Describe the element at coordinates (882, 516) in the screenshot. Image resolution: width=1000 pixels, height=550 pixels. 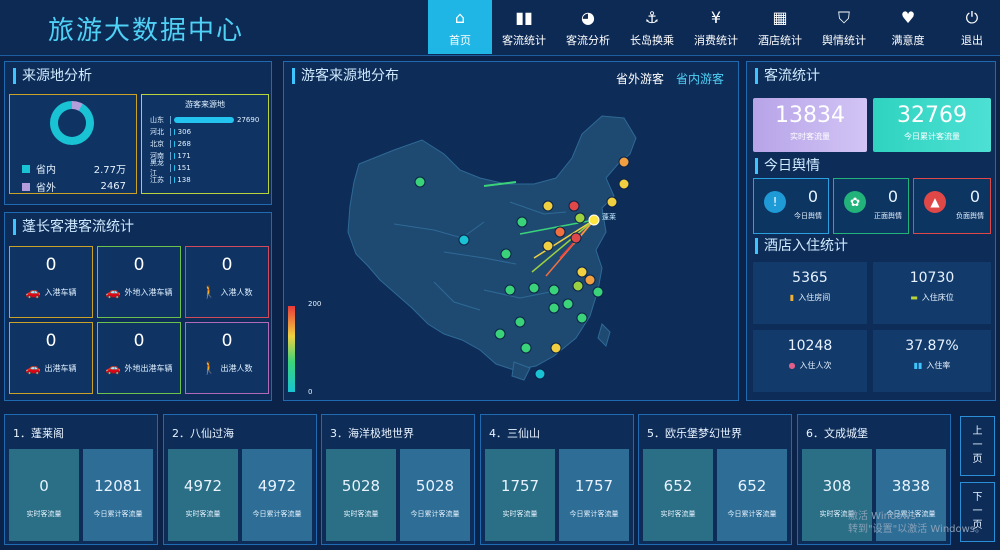
I see `watermark-line: 激活 Windows` at that location.